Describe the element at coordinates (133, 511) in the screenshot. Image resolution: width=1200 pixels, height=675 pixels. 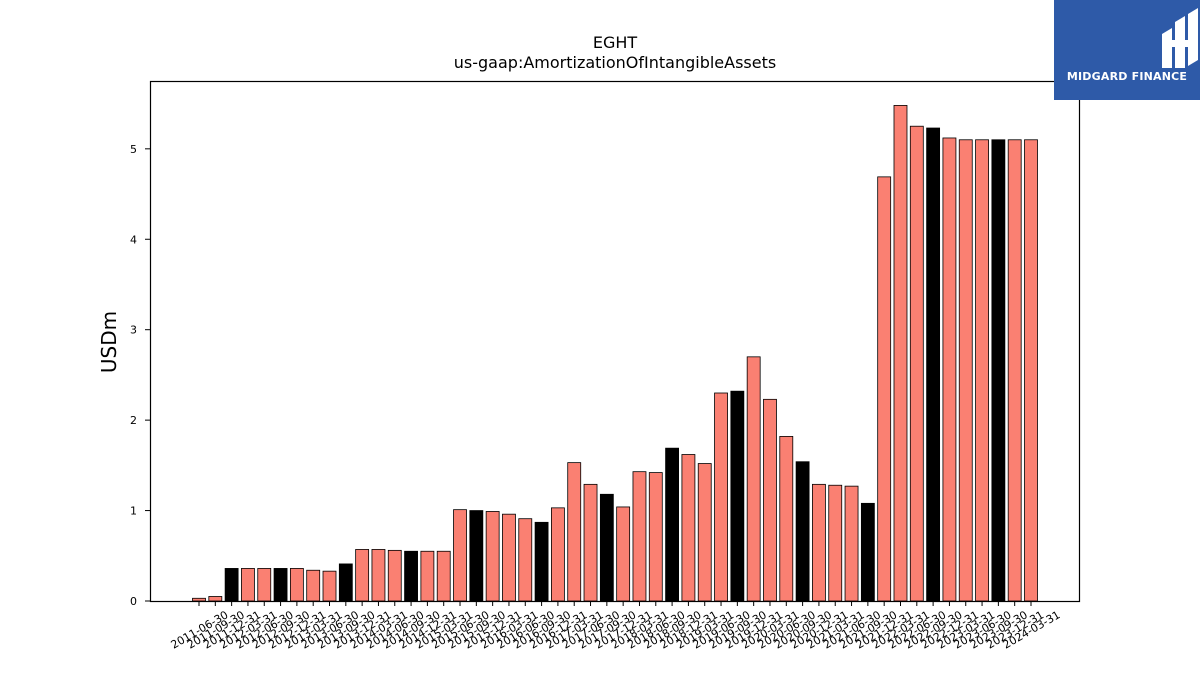
I see `y-tick-label: 1` at that location.